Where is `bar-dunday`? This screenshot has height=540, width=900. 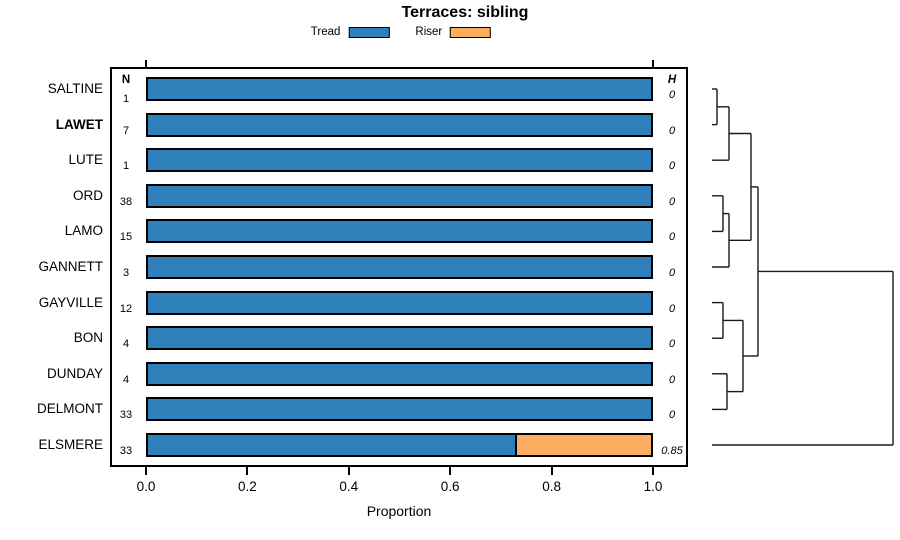 bar-dunday is located at coordinates (399, 373).